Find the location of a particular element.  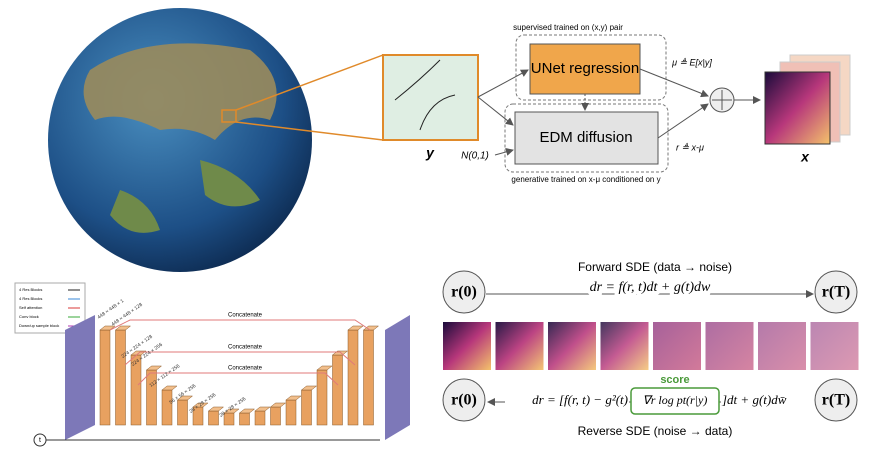

r-label: r ≜ x-μ is located at coordinates (690, 147).